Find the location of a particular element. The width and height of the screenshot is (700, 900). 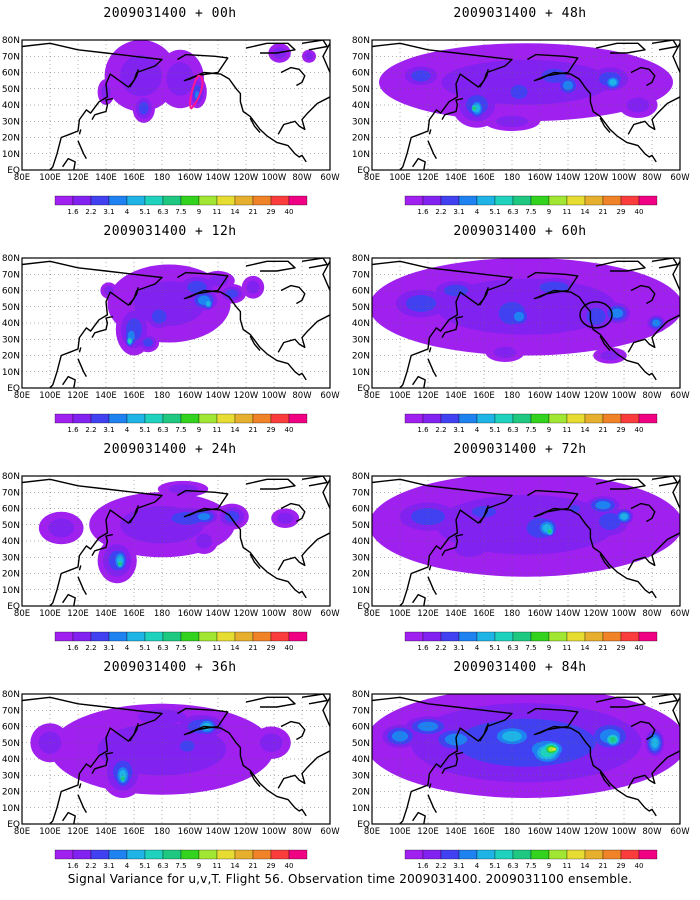

flight-track is located at coordinates (196, 92).